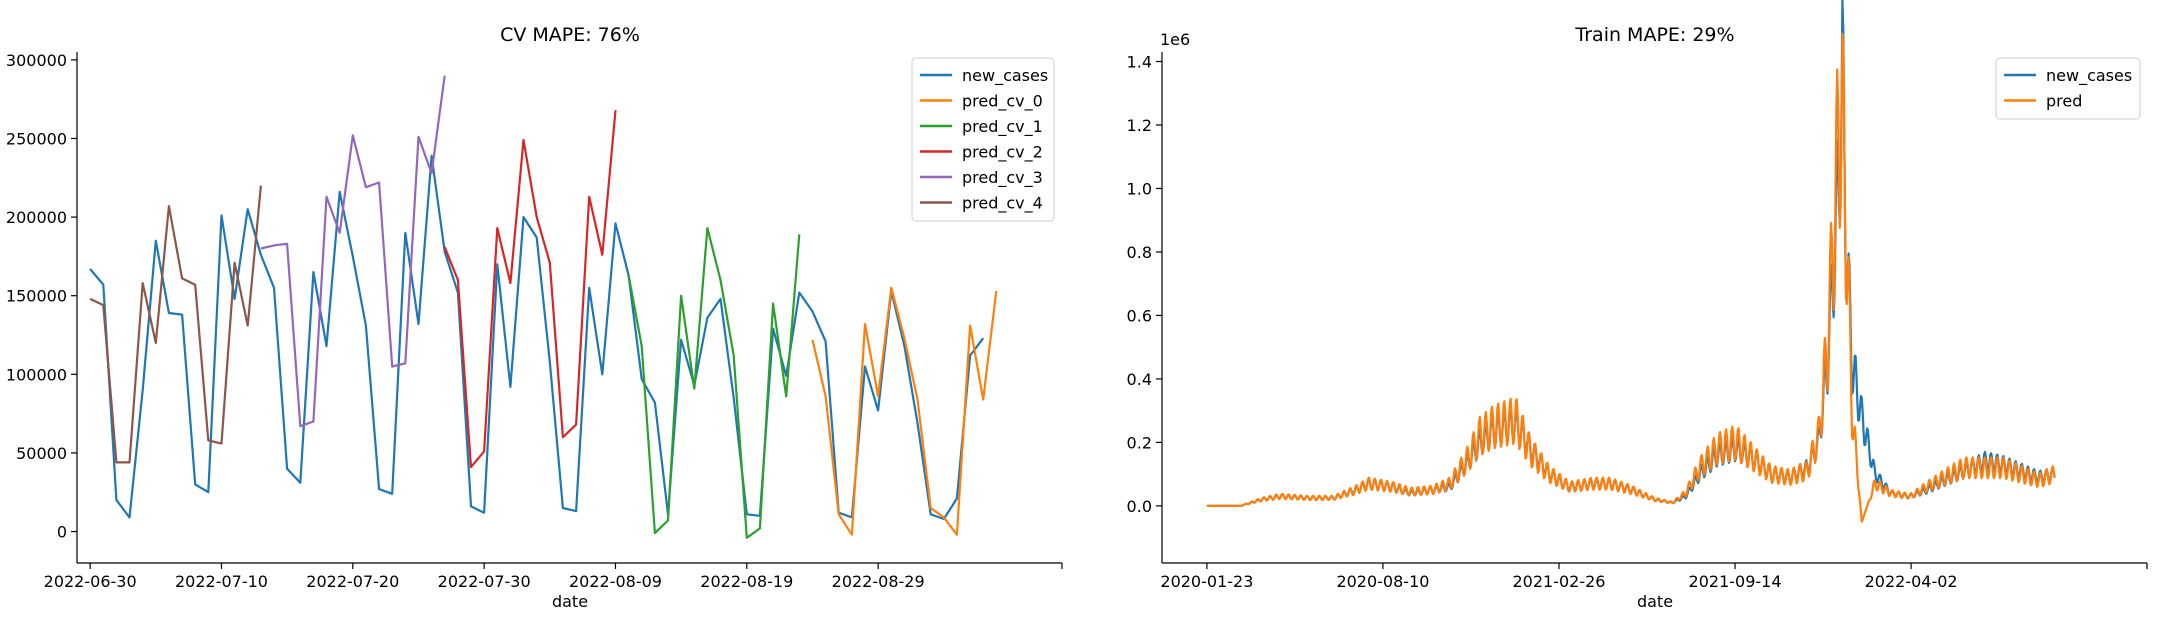  Describe the element at coordinates (484, 581) in the screenshot. I see `x-tick-label: 2022-07-30` at that location.